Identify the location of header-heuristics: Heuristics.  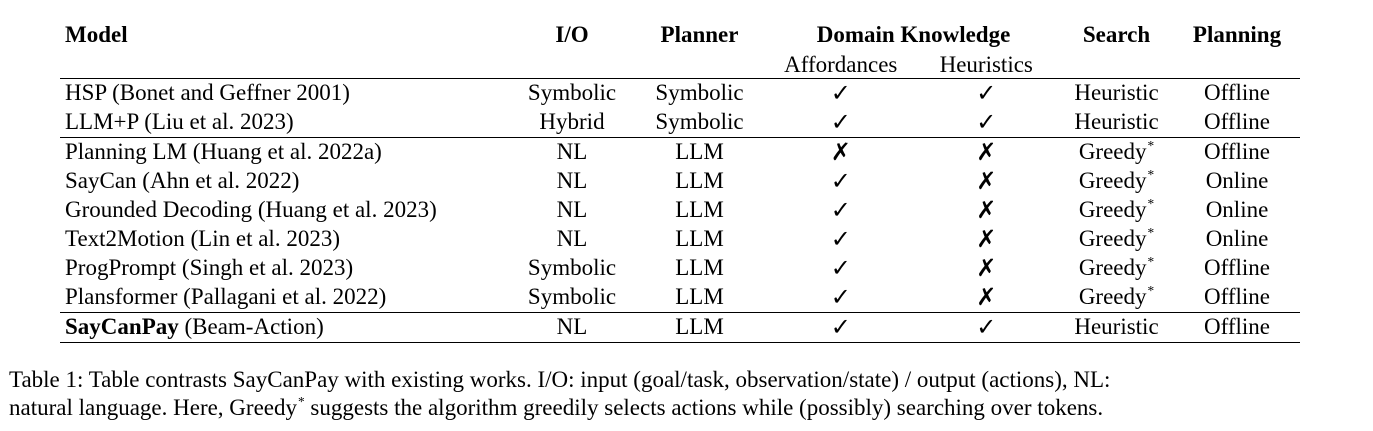
(986, 64).